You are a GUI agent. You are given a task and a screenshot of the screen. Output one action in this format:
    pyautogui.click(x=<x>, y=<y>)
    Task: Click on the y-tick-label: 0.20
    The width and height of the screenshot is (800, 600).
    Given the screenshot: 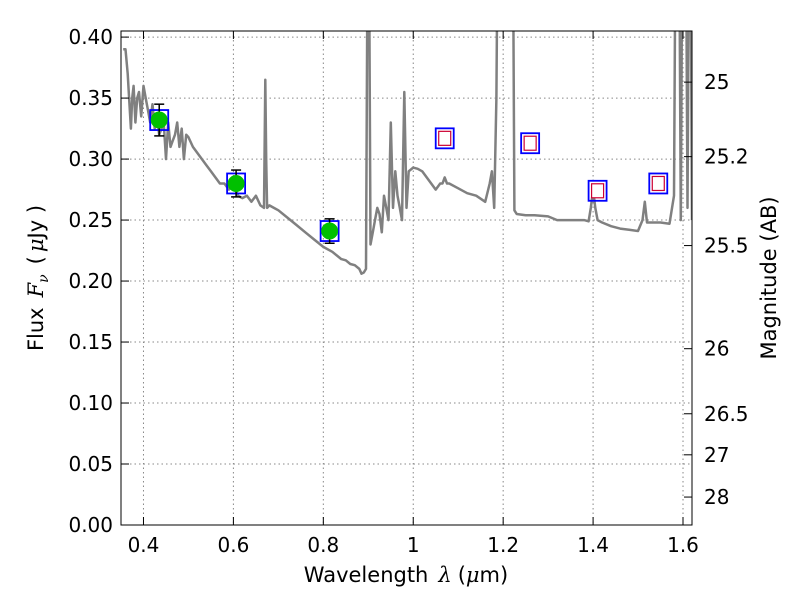 What is the action you would take?
    pyautogui.click(x=90, y=281)
    